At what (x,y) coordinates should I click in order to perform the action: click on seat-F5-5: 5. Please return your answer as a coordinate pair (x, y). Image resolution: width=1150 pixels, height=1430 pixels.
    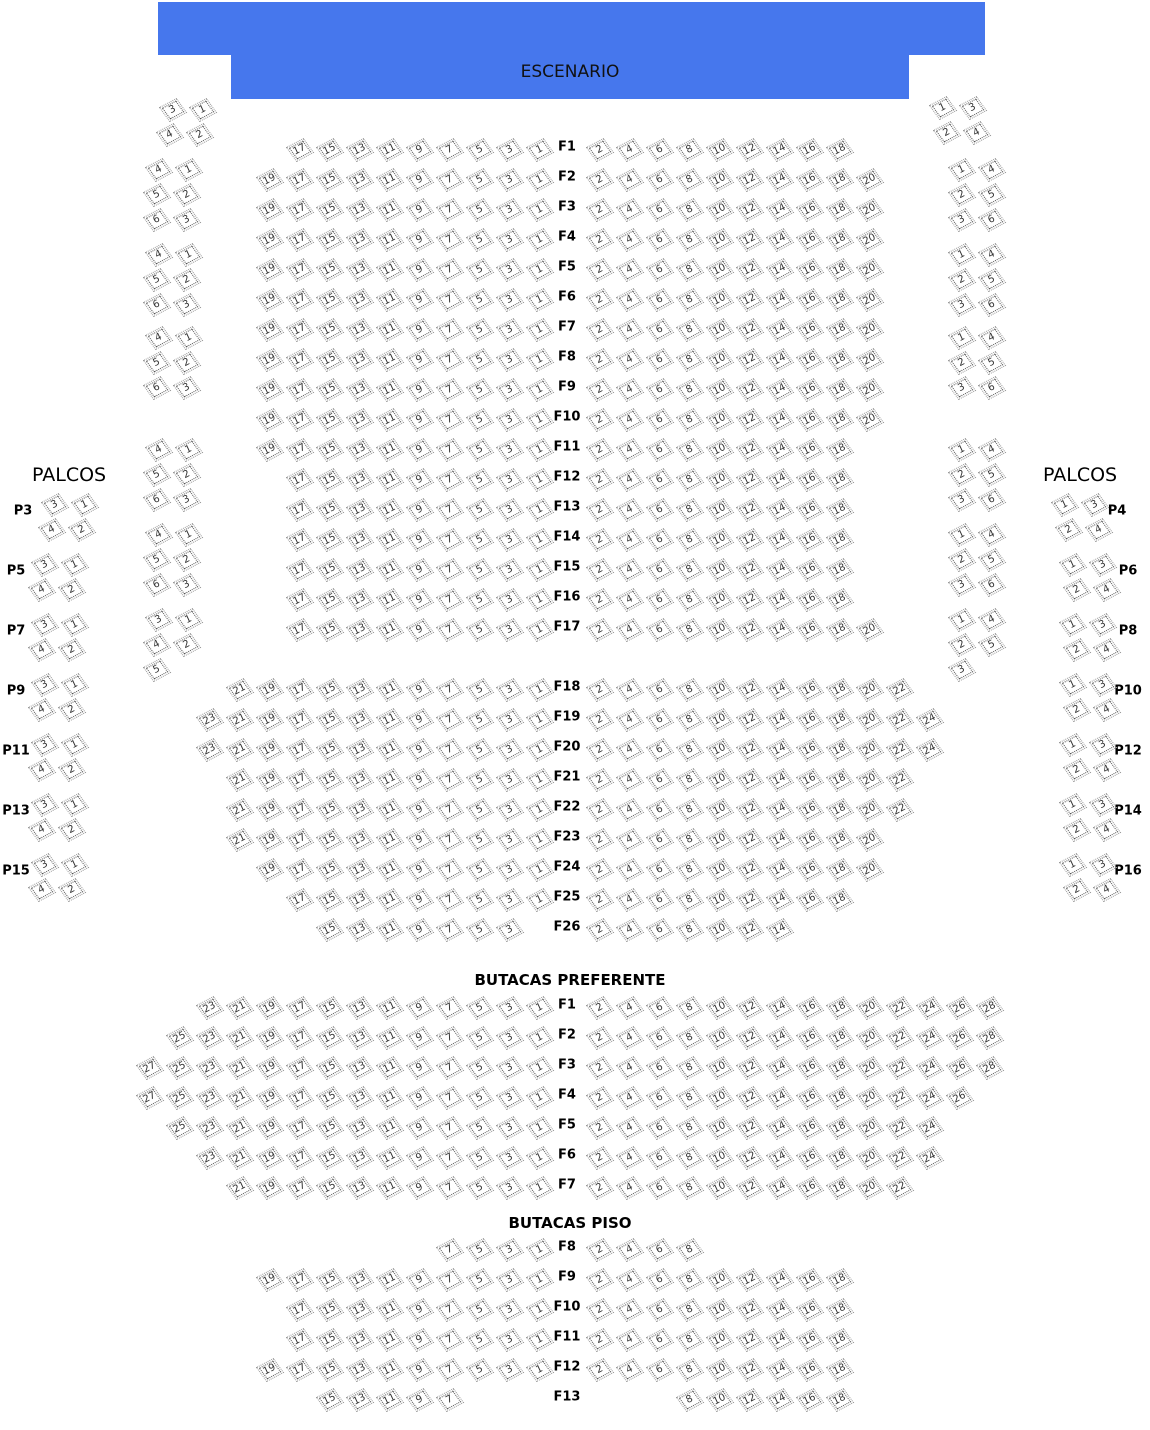
    Looking at the image, I should click on (480, 270).